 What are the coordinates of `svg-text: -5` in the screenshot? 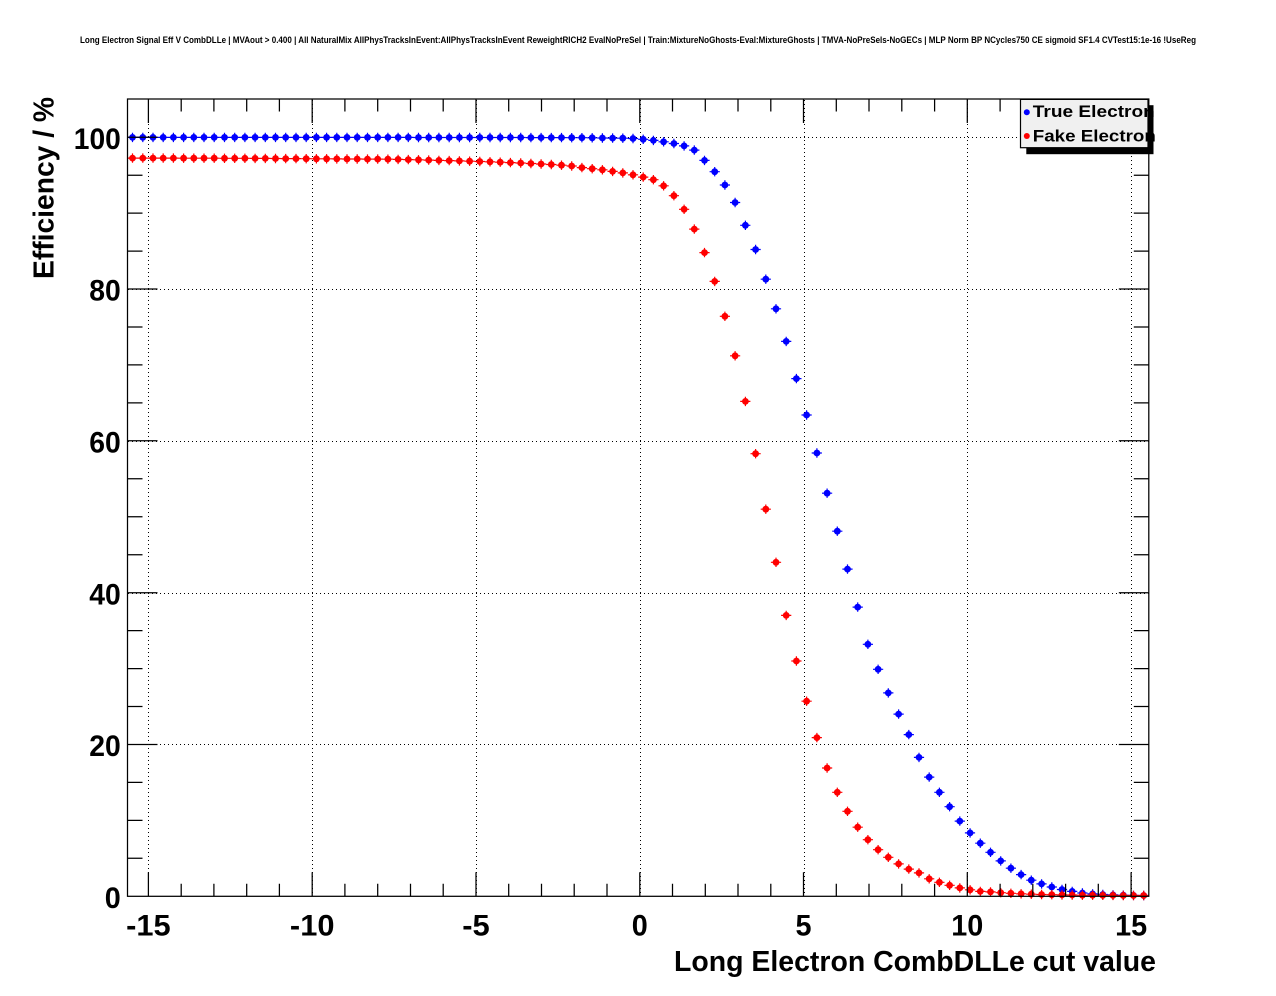 It's located at (476, 926).